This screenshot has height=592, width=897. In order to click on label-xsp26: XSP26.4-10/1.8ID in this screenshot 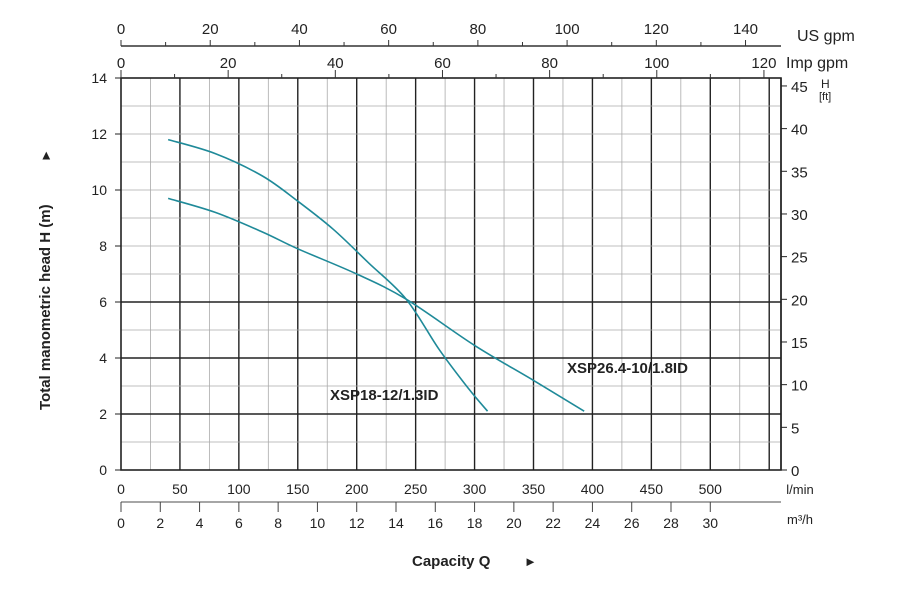, I will do `click(627, 368)`.